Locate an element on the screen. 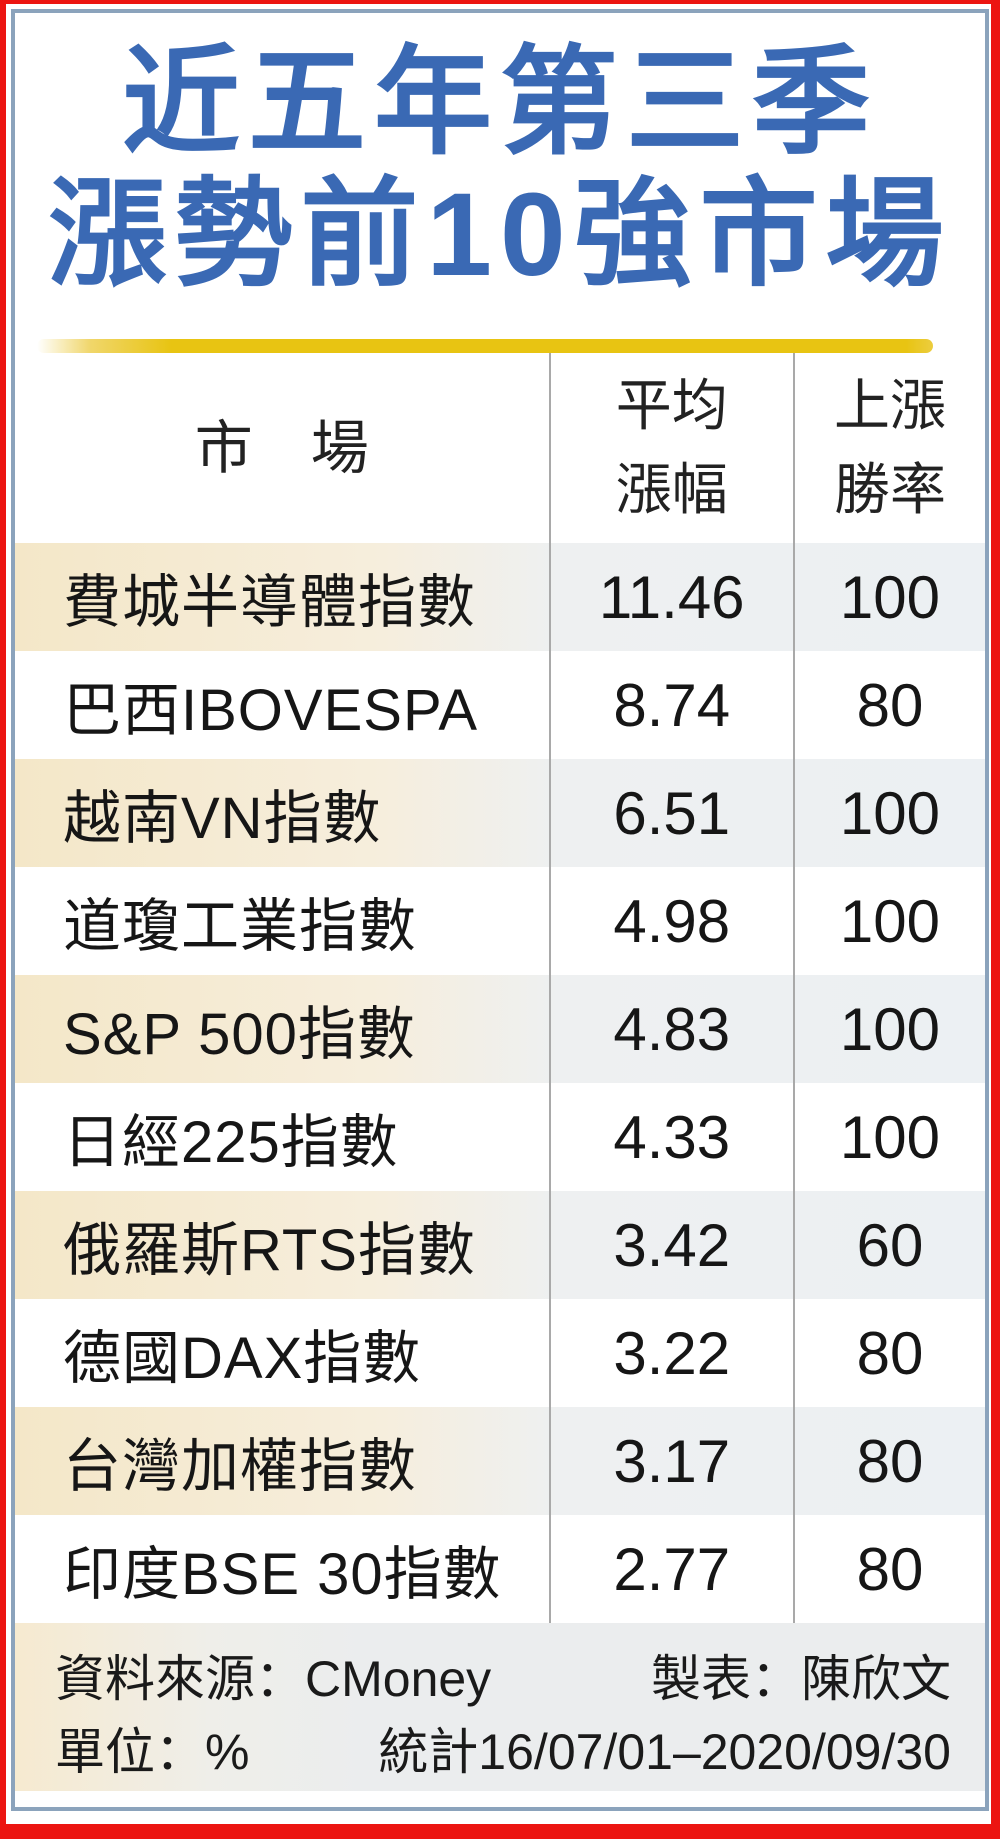 The height and width of the screenshot is (1839, 1000). page-title: 近五年第三季 漲勢前10強市場 is located at coordinates (500, 169).